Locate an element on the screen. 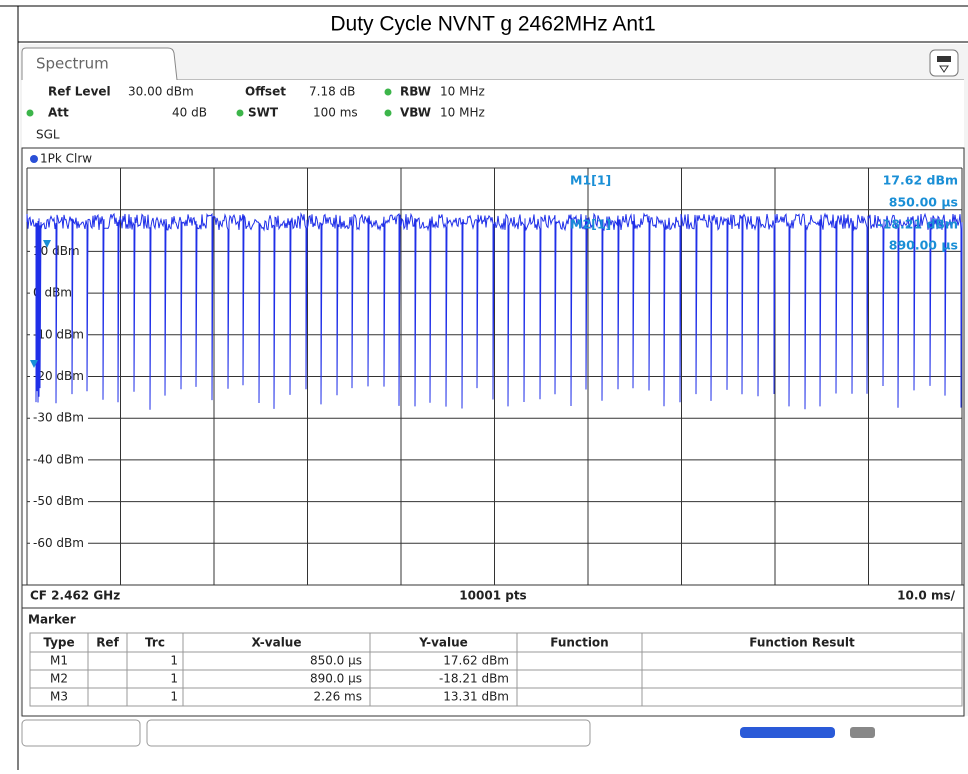 The height and width of the screenshot is (774, 968). setting-label: SWT is located at coordinates (263, 113).